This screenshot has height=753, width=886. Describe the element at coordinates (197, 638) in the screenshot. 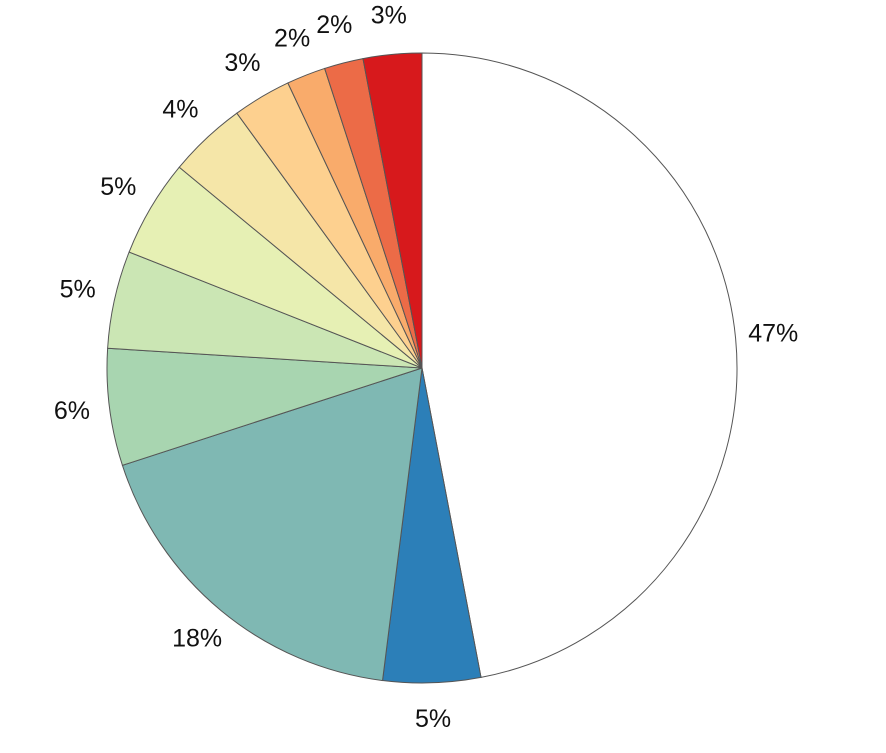

I see `slice-label: 18%` at that location.